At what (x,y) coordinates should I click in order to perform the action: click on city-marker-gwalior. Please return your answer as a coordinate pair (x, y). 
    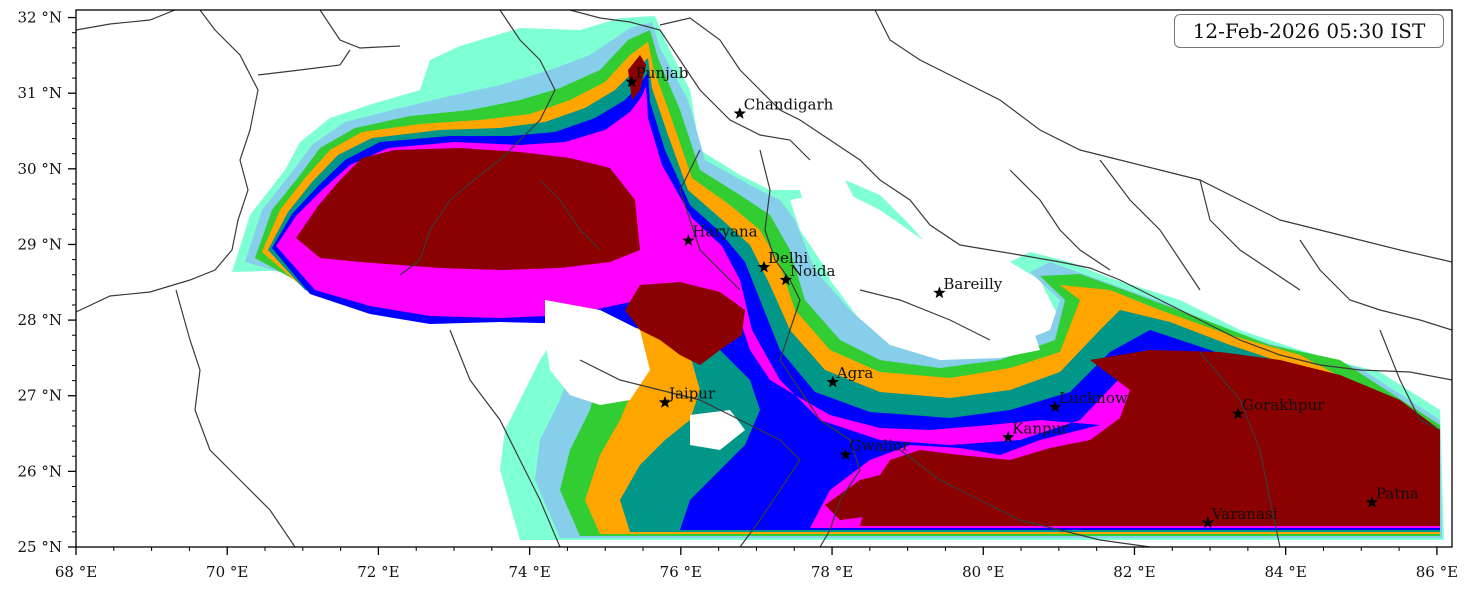
    Looking at the image, I should click on (845, 454).